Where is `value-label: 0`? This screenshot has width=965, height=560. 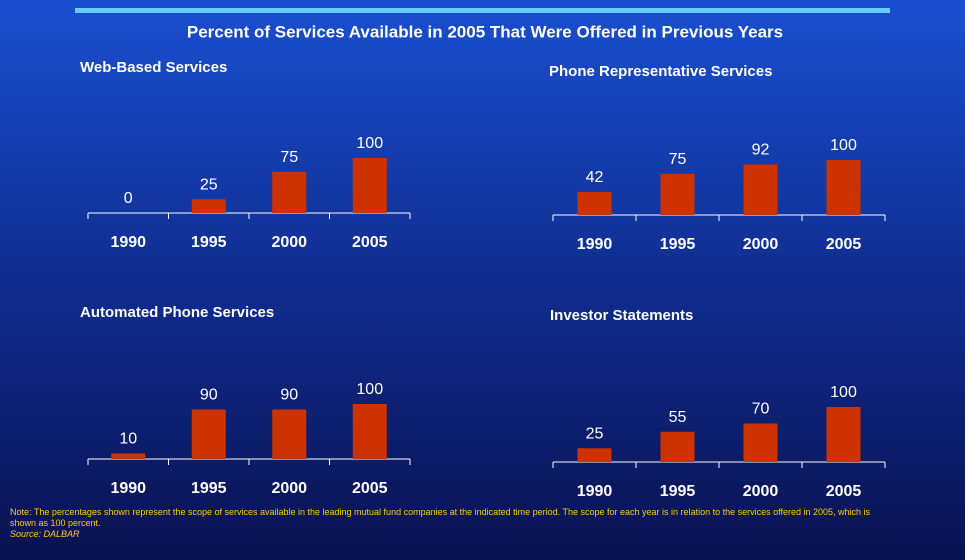
value-label: 0 is located at coordinates (128, 198).